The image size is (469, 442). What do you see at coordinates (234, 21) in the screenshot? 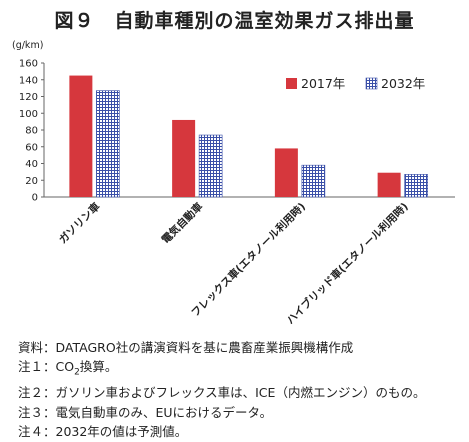
I see `chart-title: 図９ 自動車種別の温室効果ガス排出量` at bounding box center [234, 21].